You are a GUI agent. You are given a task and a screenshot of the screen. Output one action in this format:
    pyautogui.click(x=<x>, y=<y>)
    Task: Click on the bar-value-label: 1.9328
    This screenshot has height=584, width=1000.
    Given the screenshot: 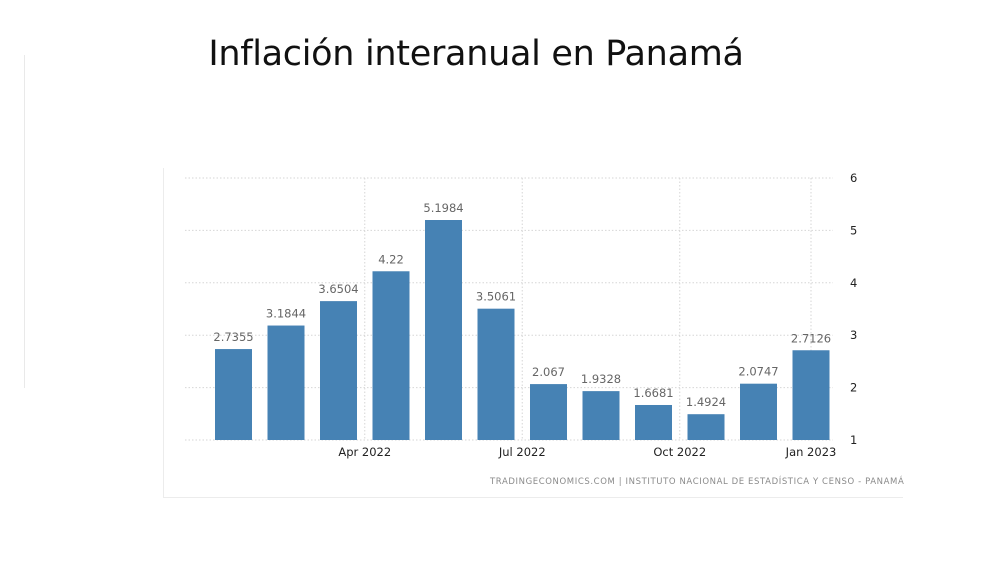 What is the action you would take?
    pyautogui.click(x=601, y=379)
    